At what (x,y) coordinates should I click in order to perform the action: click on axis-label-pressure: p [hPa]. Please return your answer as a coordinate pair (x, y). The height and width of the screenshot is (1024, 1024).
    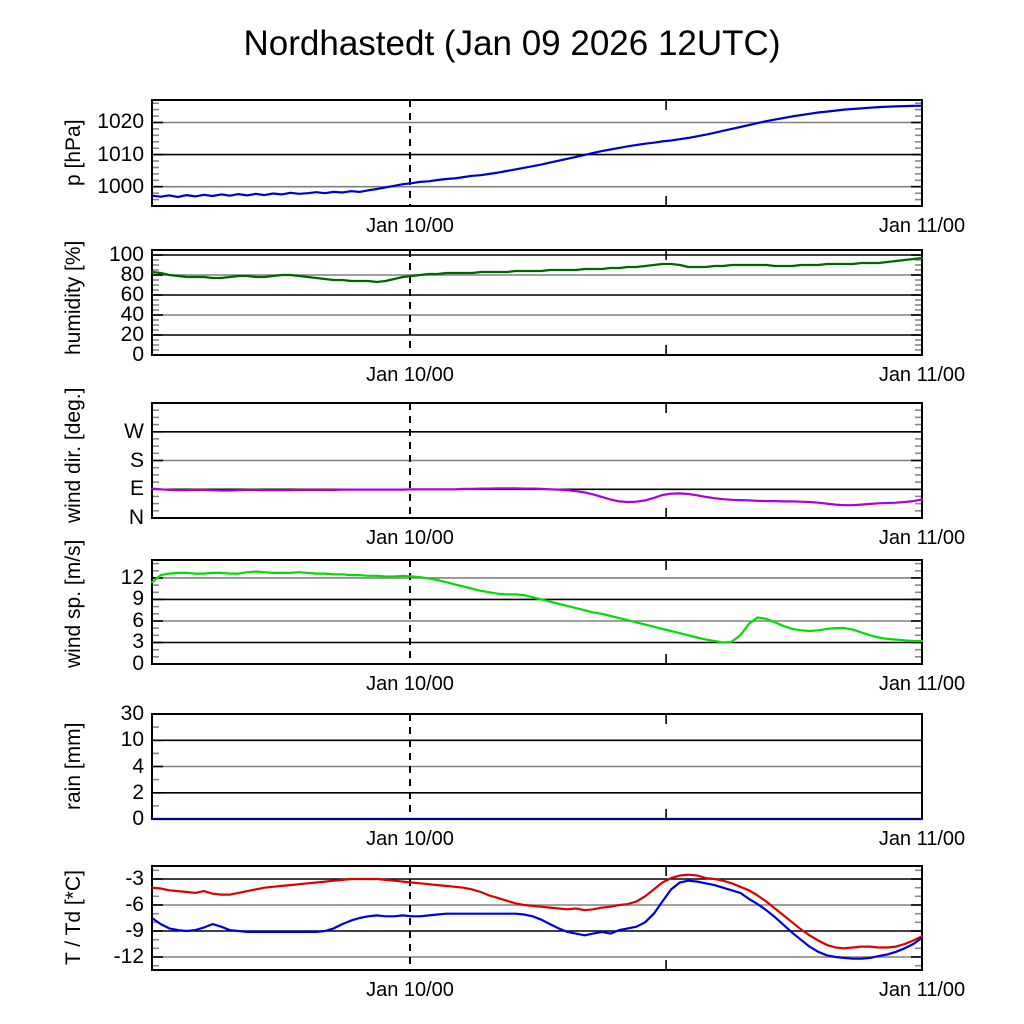
    Looking at the image, I should click on (73, 153).